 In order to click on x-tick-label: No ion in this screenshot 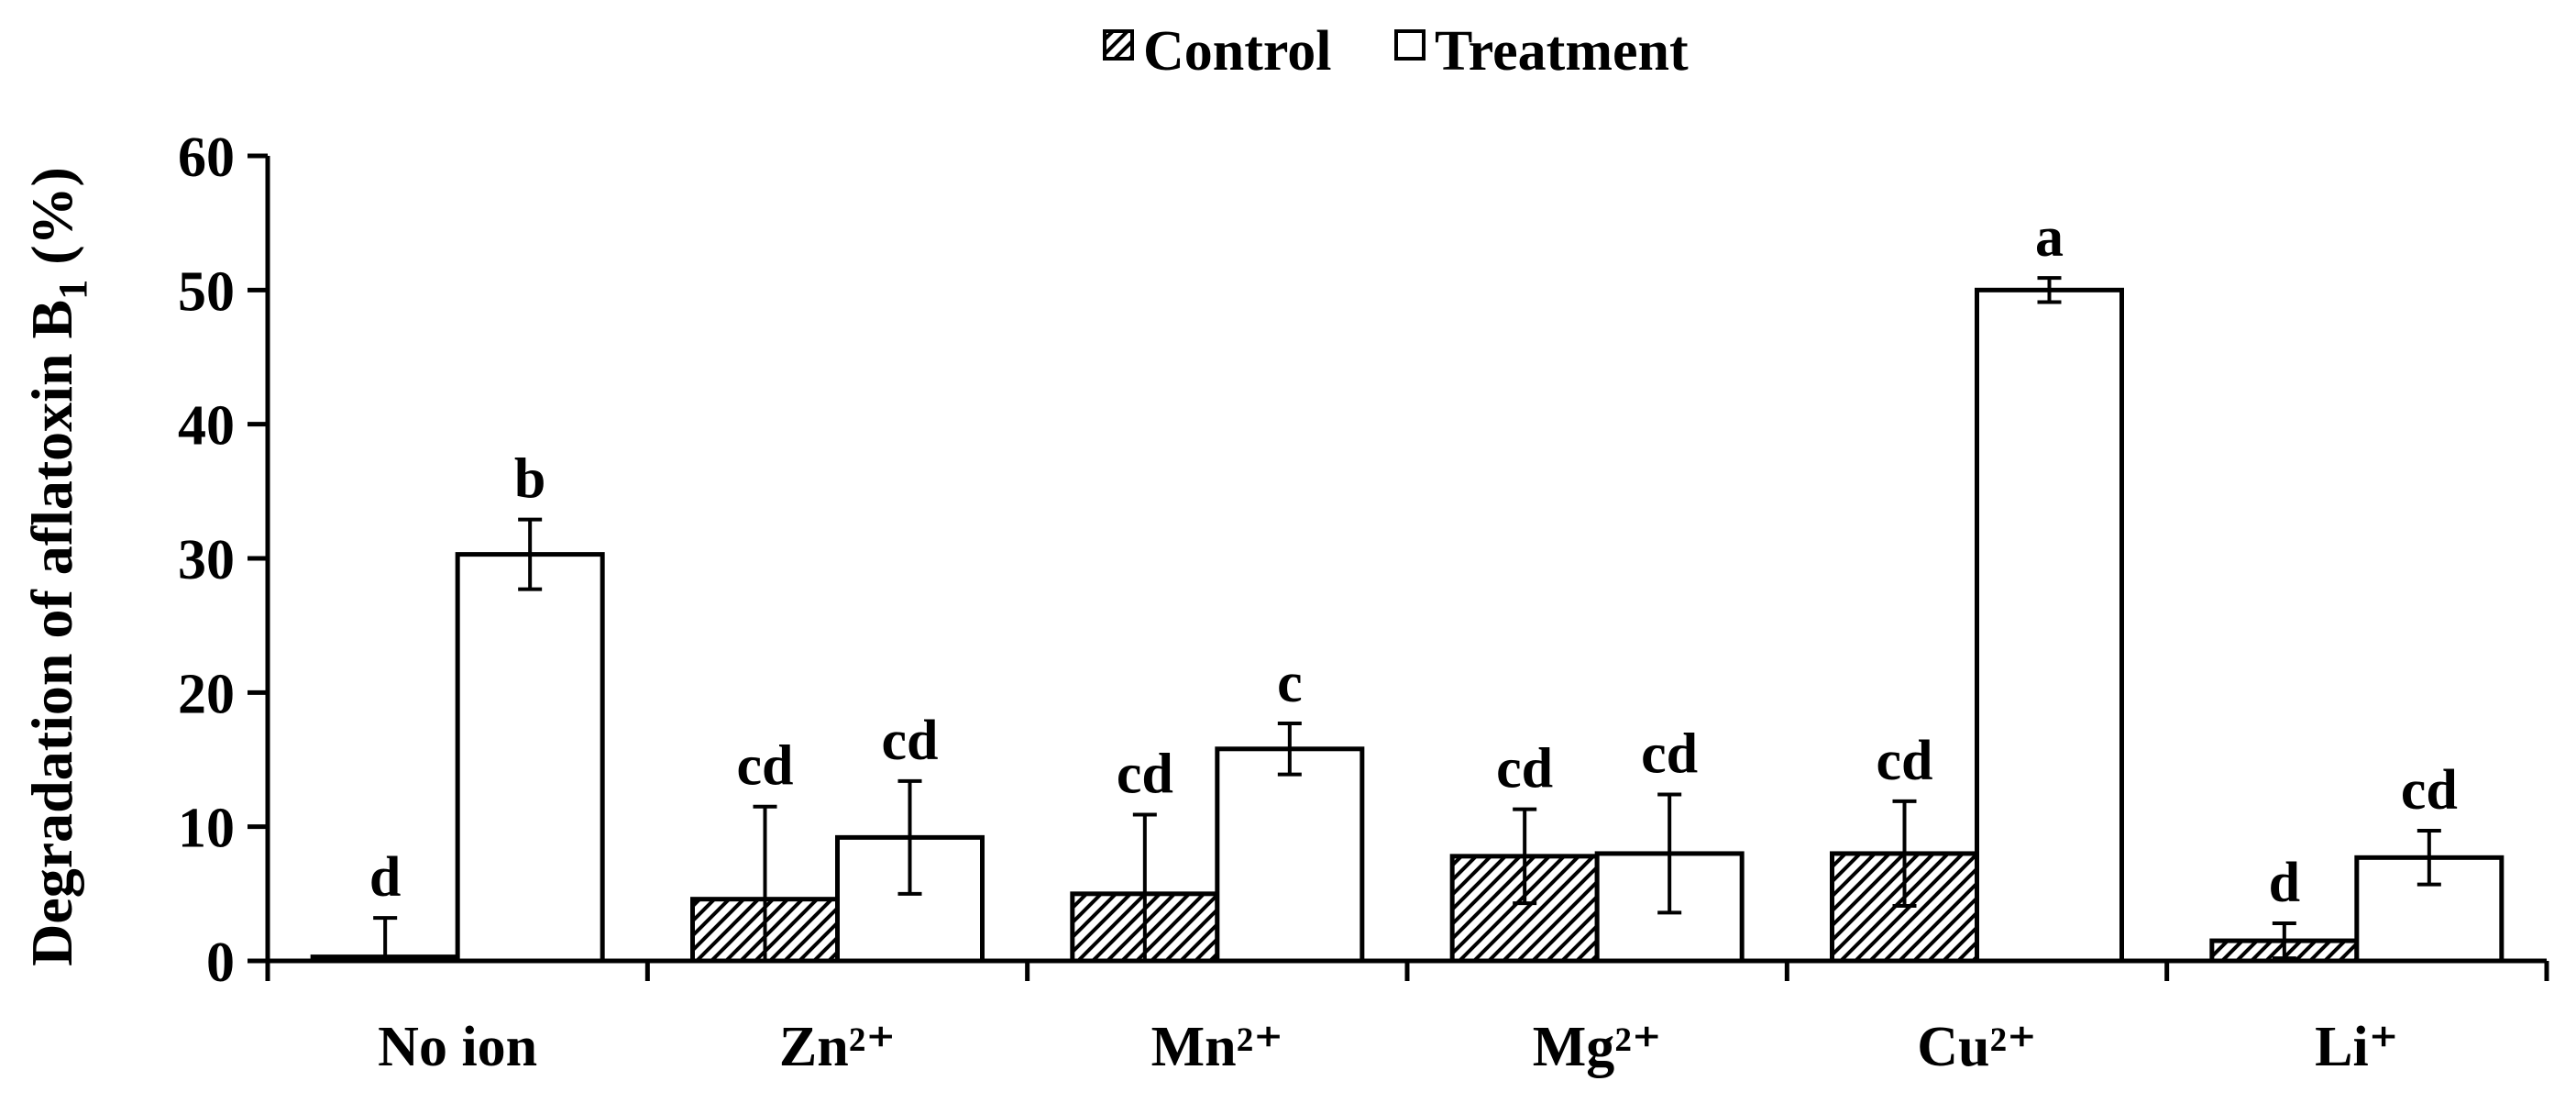, I will do `click(457, 1047)`.